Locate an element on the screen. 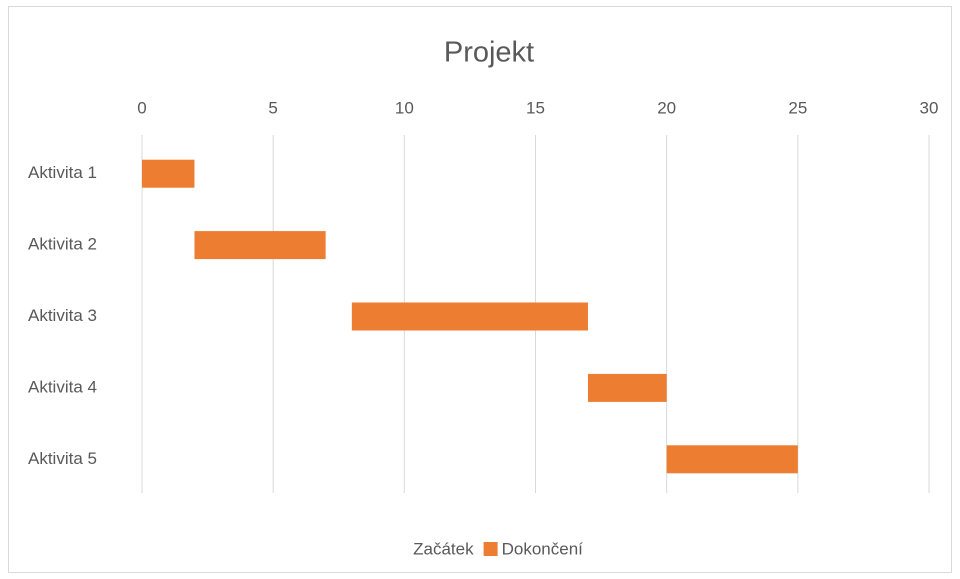 This screenshot has height=579, width=960. x-tick-label: 10 is located at coordinates (404, 107).